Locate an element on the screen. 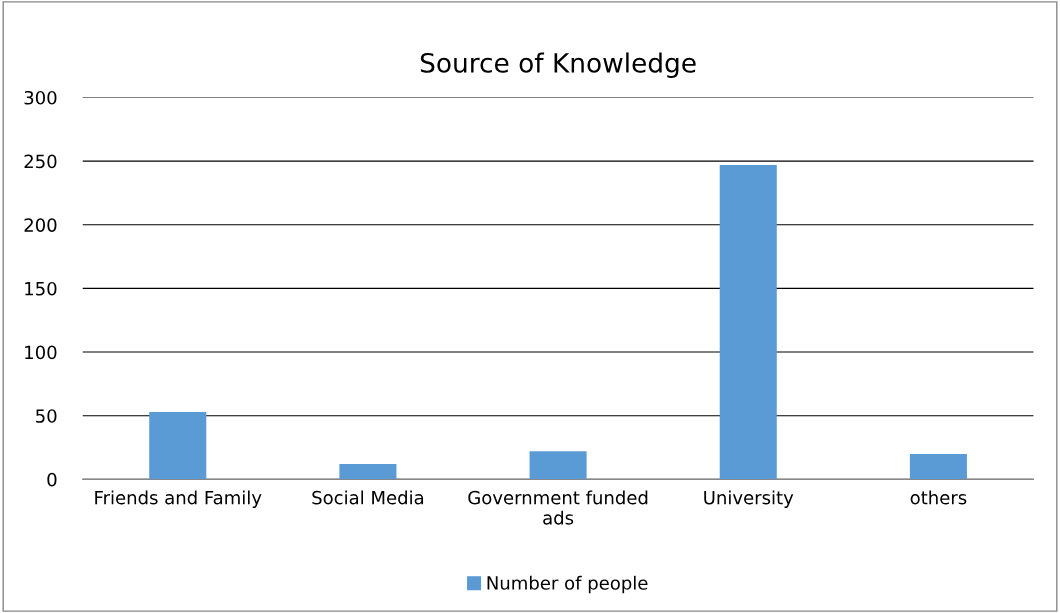  y-tick-label: 150 is located at coordinates (41, 288).